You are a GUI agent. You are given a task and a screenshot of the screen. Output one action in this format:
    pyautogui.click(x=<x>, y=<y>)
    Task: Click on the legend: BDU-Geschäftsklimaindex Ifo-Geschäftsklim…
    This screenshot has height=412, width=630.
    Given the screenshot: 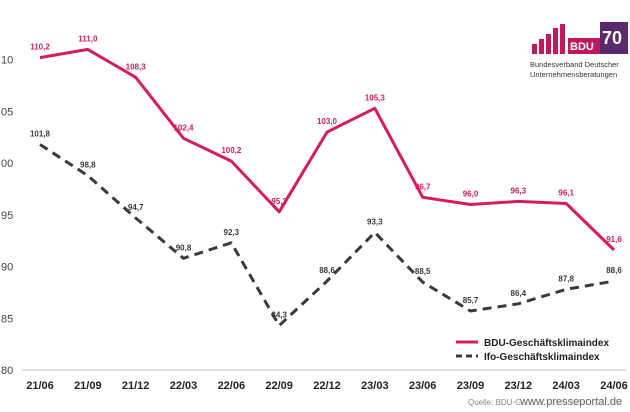 What is the action you would take?
    pyautogui.click(x=532, y=350)
    